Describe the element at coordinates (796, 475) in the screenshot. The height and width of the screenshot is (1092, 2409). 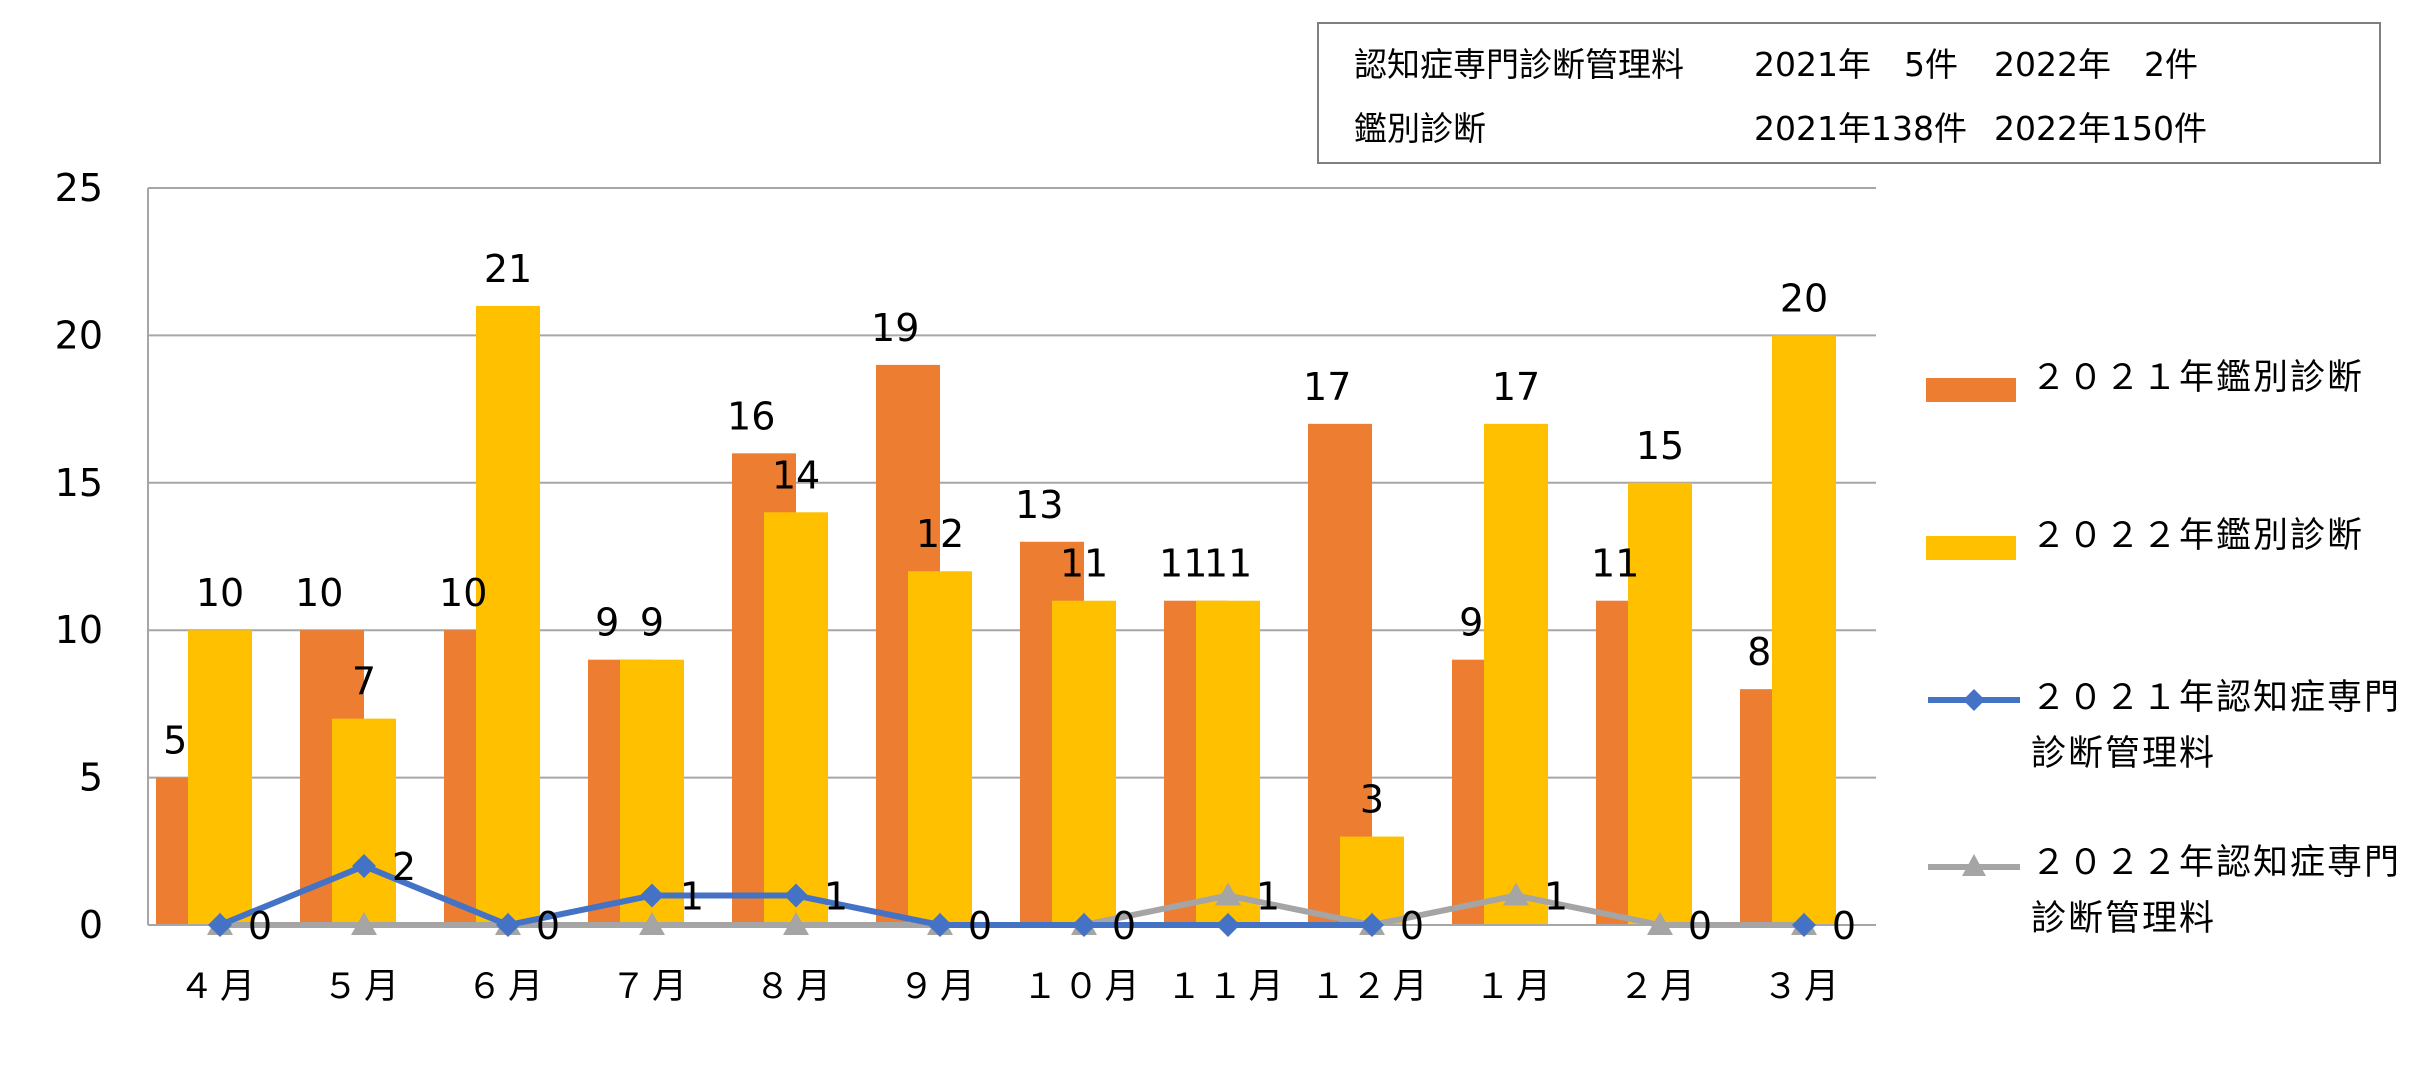
I see `data-label-2022-kanbetsu: 14` at that location.